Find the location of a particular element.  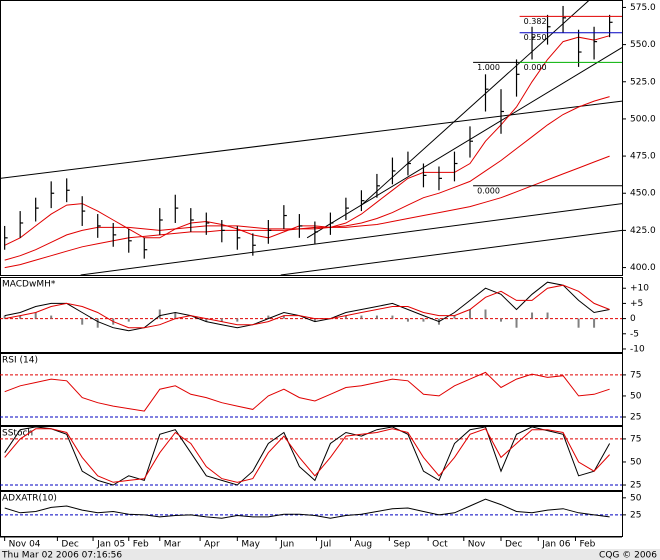

x-tick-label: Jul is located at coordinates (325, 545).